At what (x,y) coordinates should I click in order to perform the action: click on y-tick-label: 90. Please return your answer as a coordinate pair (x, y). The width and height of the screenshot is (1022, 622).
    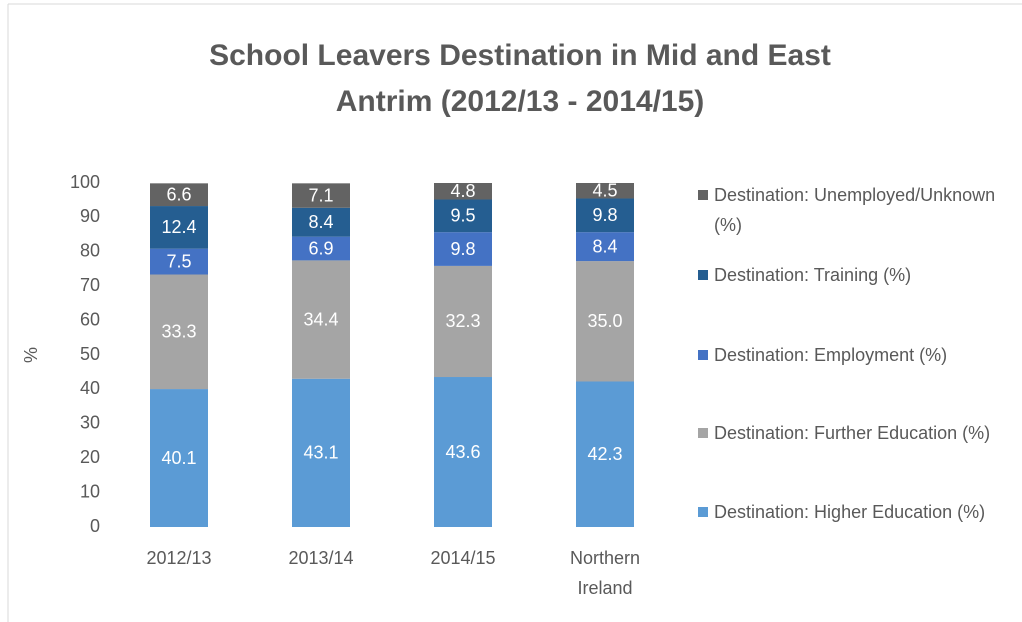
    Looking at the image, I should click on (90, 216).